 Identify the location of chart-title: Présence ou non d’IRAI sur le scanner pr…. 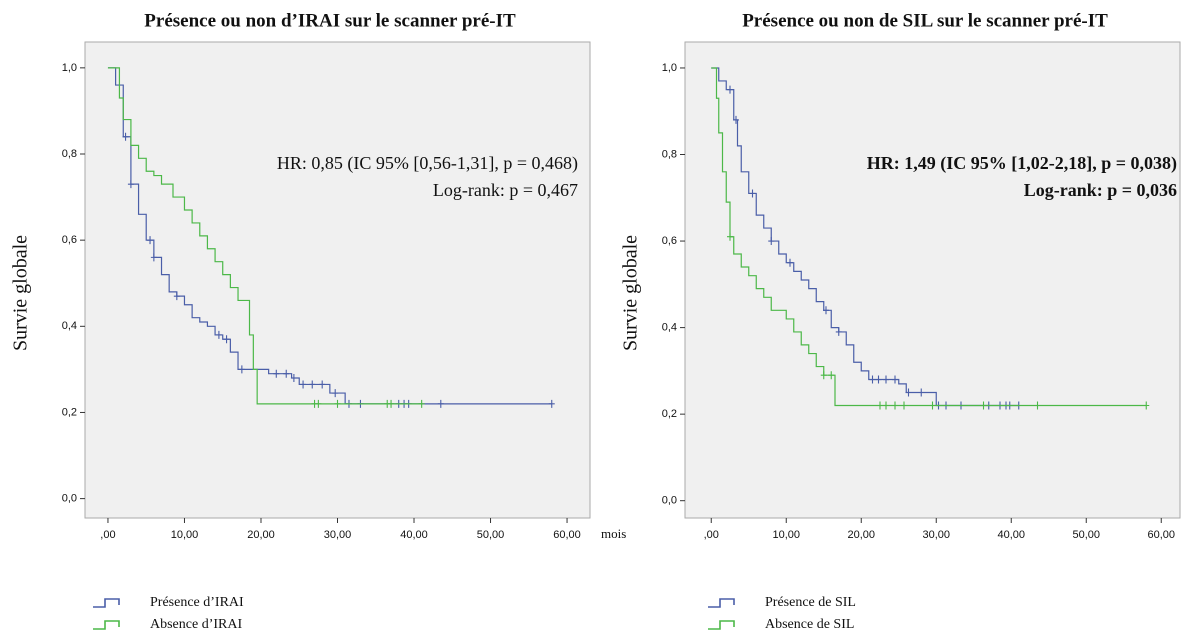
(330, 20).